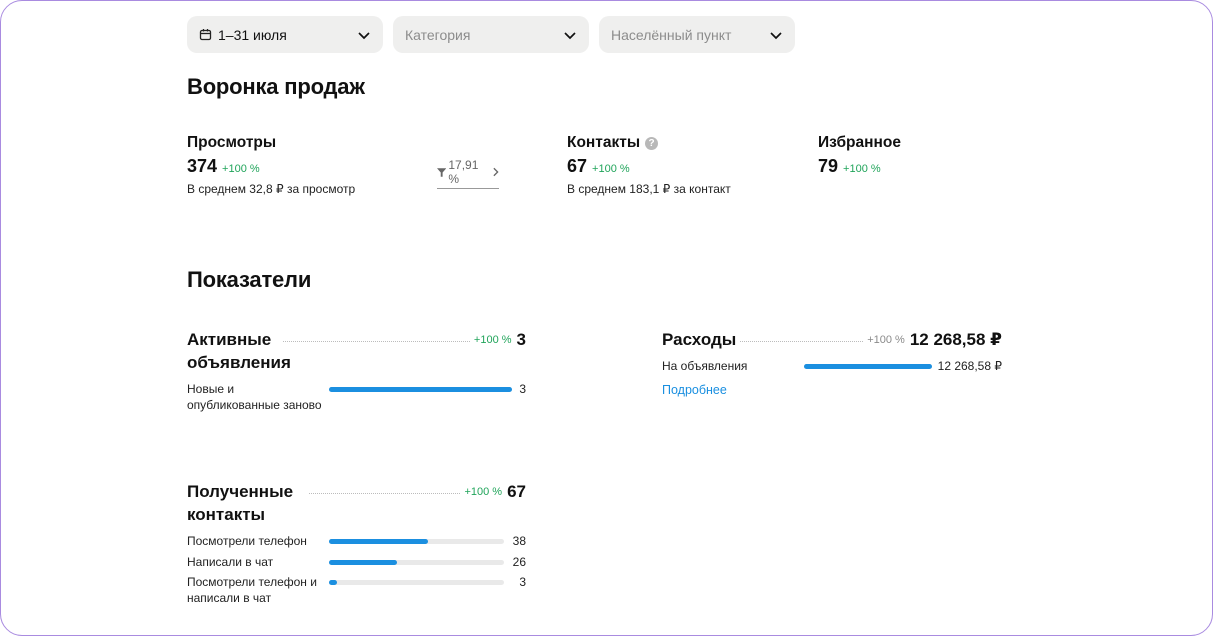 Image resolution: width=1215 pixels, height=638 pixels. I want to click on details-link: Подробнее, so click(694, 389).